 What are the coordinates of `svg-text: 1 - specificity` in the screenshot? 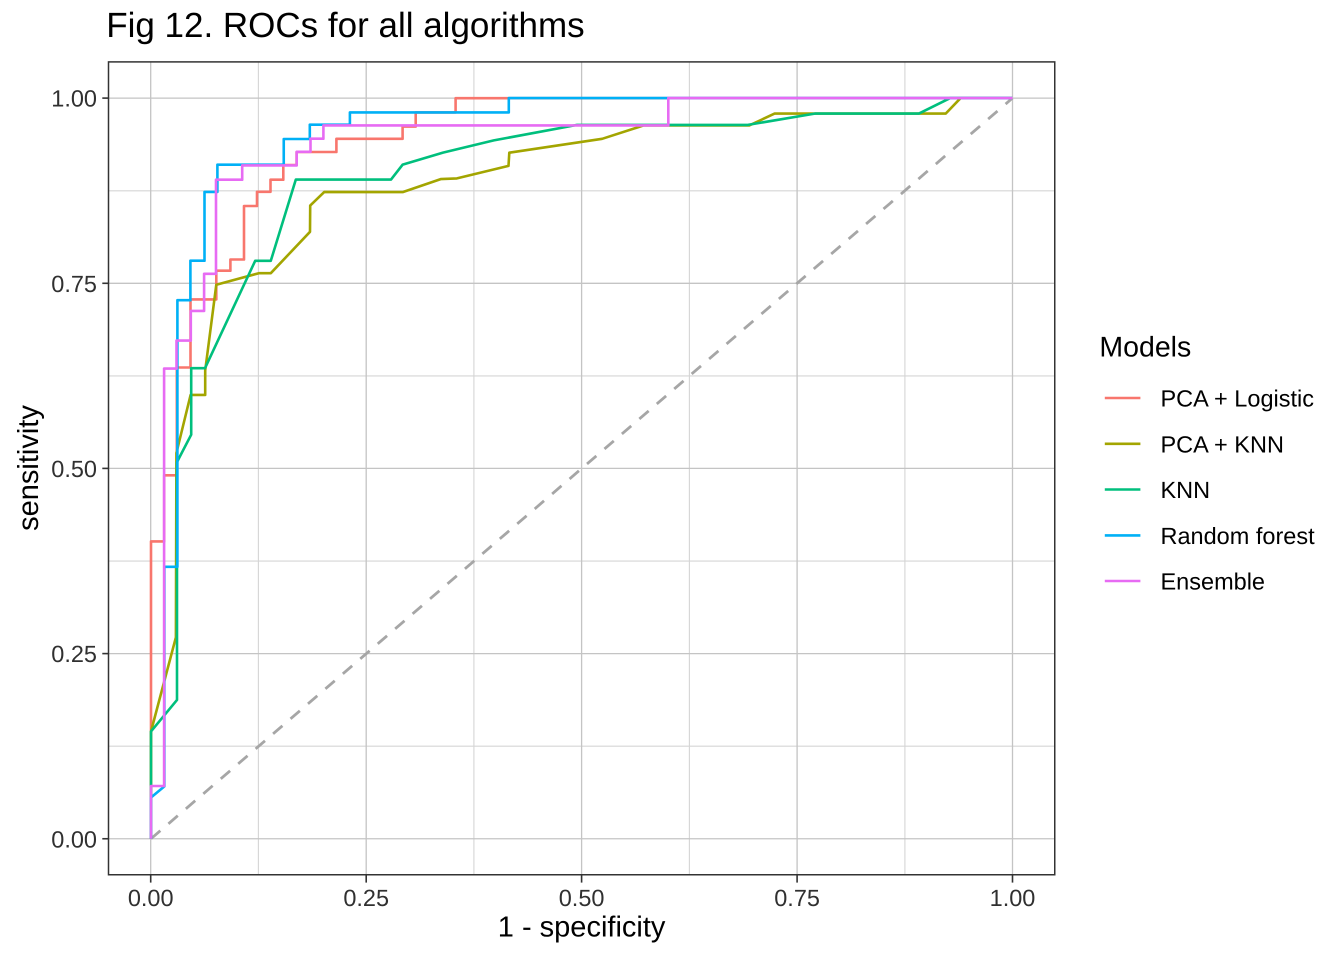 It's located at (582, 927).